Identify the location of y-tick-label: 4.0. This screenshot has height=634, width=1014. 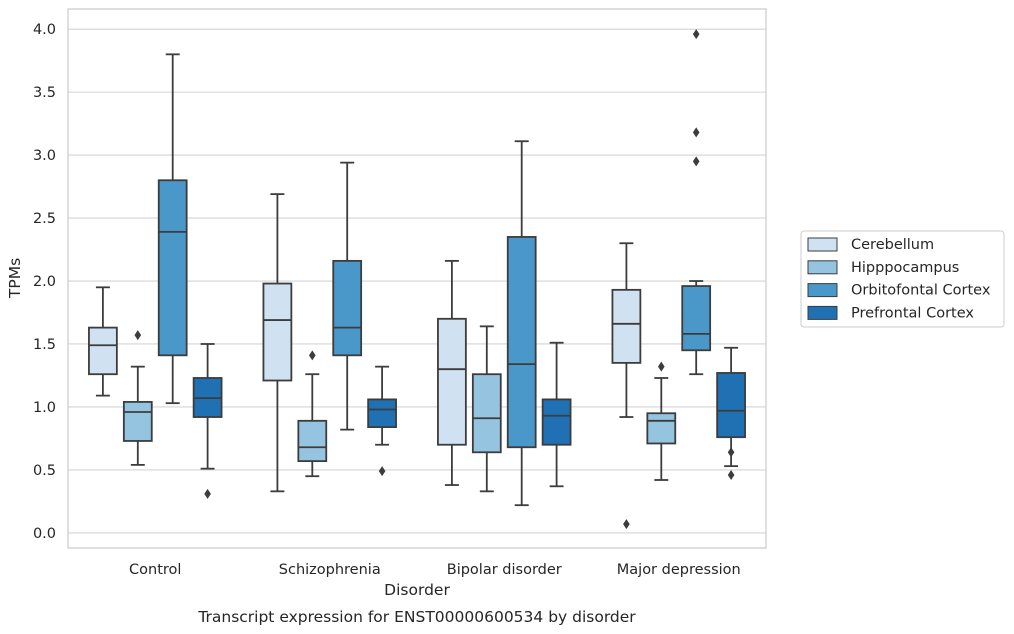
(44, 30).